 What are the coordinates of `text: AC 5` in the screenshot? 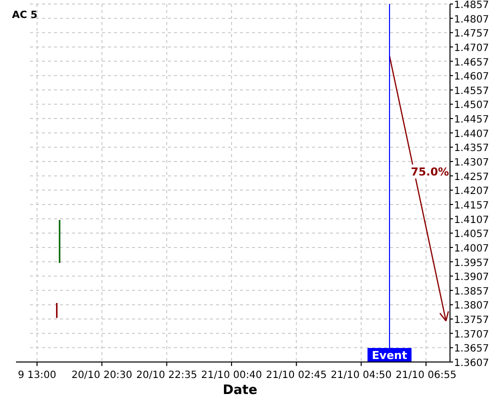 It's located at (25, 15).